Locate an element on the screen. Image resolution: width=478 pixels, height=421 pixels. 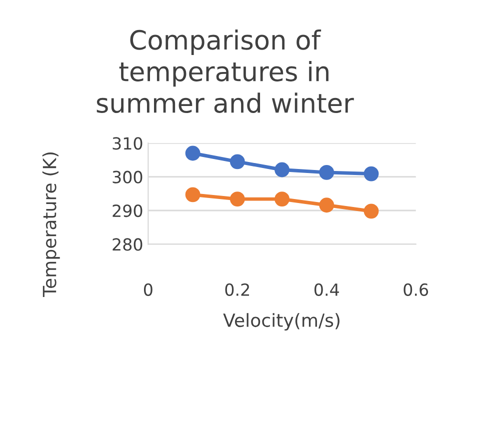
y-tick-label: 310 is located at coordinates (127, 143).